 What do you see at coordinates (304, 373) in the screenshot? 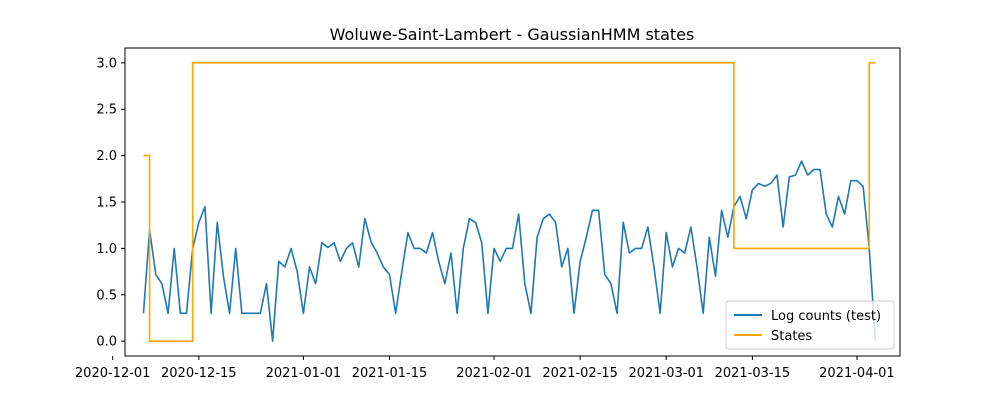
I see `x-tick-label: 2021-01-01` at bounding box center [304, 373].